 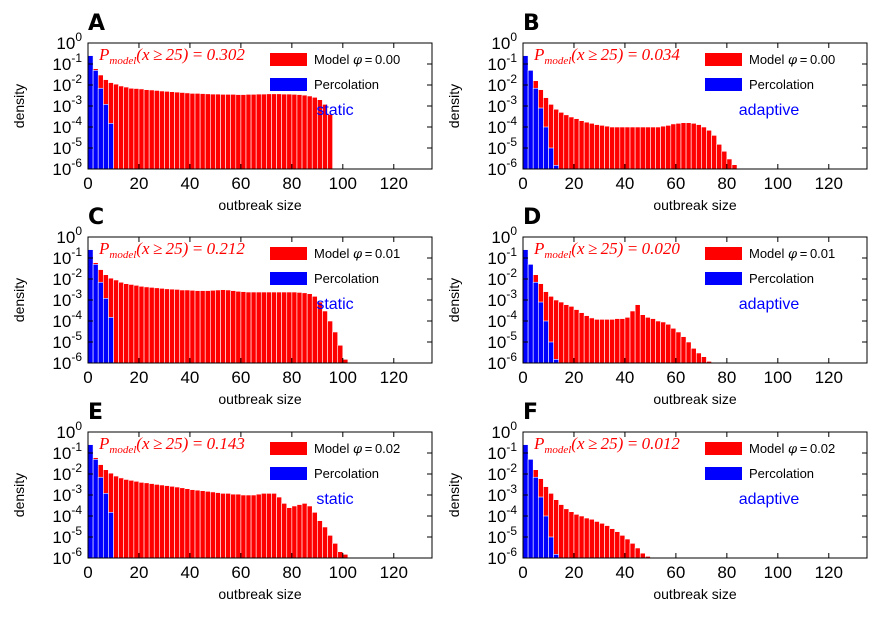 What do you see at coordinates (792, 449) in the screenshot?
I see `legend-label-model: Model φ = 0.02` at bounding box center [792, 449].